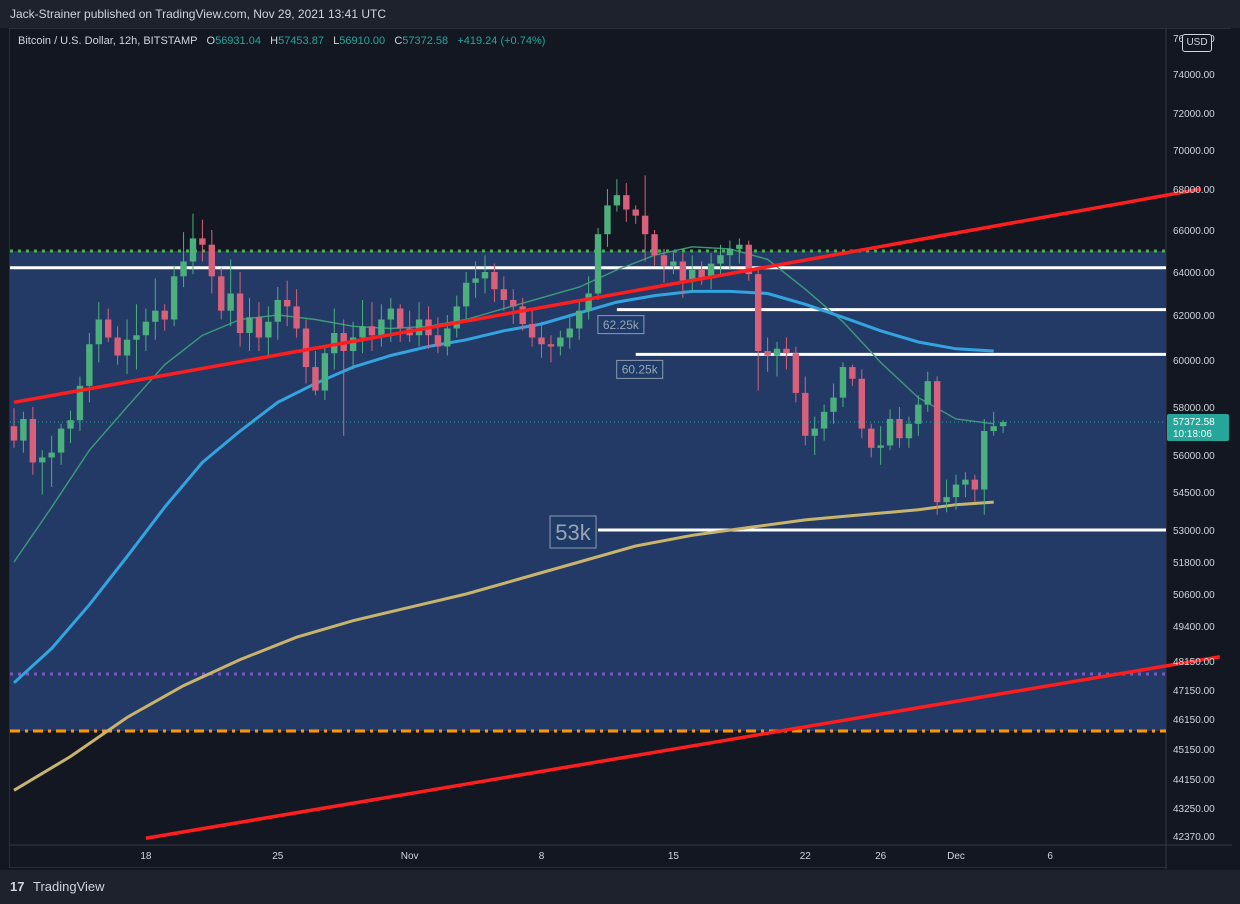 This screenshot has height=904, width=1240. What do you see at coordinates (542, 856) in the screenshot?
I see `time-tick-label: 8` at bounding box center [542, 856].